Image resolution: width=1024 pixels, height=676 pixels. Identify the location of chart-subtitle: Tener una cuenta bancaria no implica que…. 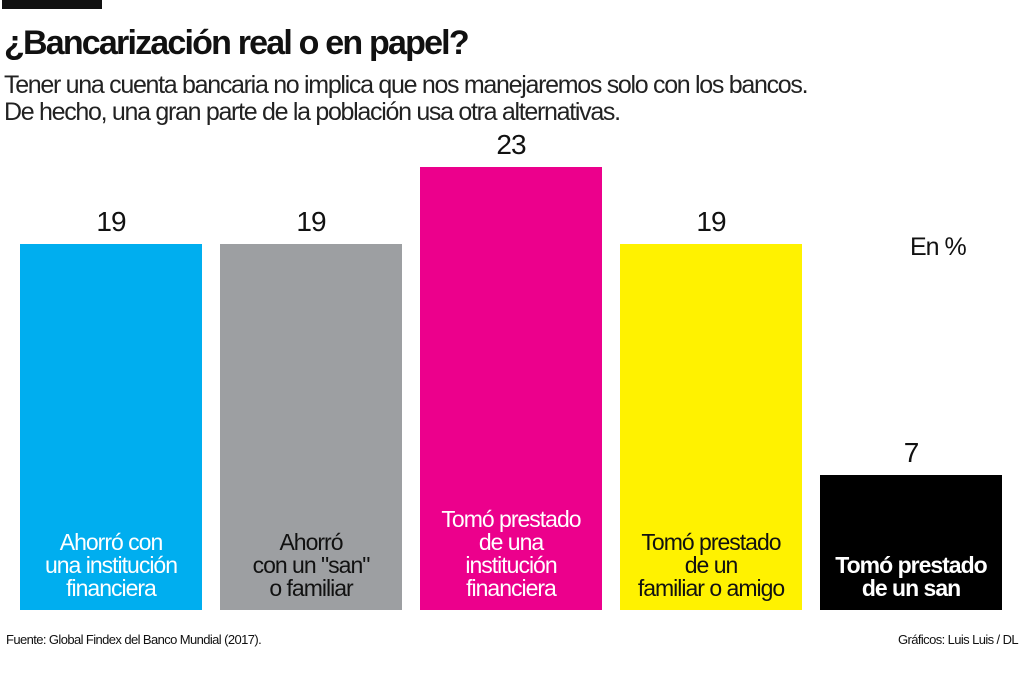
(406, 98).